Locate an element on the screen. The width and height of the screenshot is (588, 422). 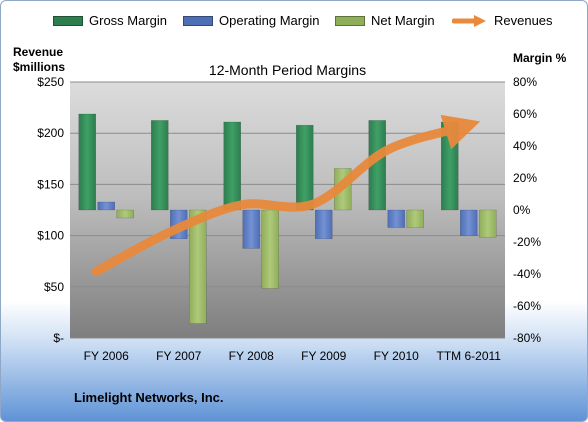
left-axis-title: Revenue $millions is located at coordinates (39, 60).